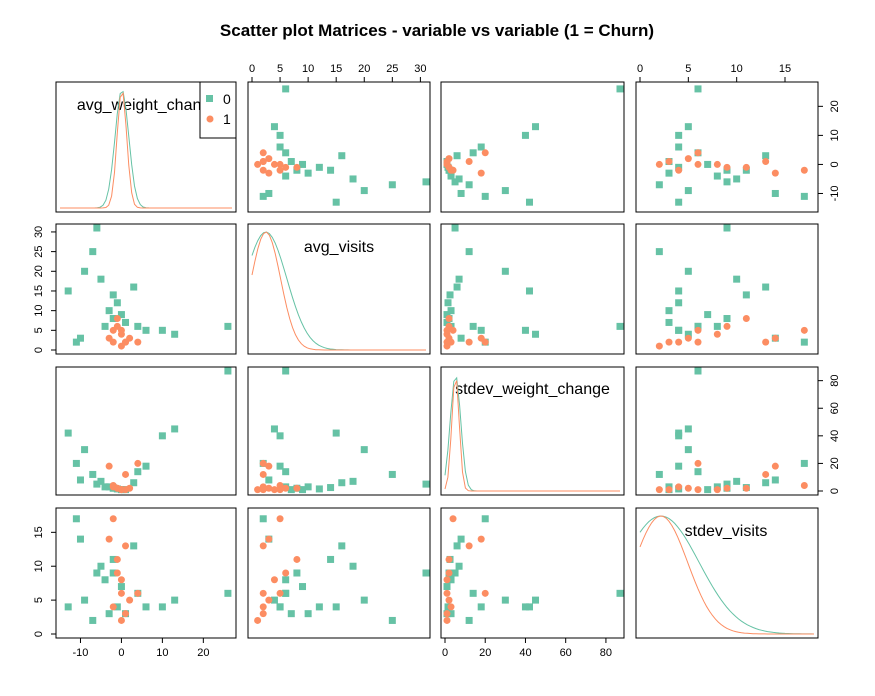  I want to click on point-s0-14-r1c3, so click(727, 319).